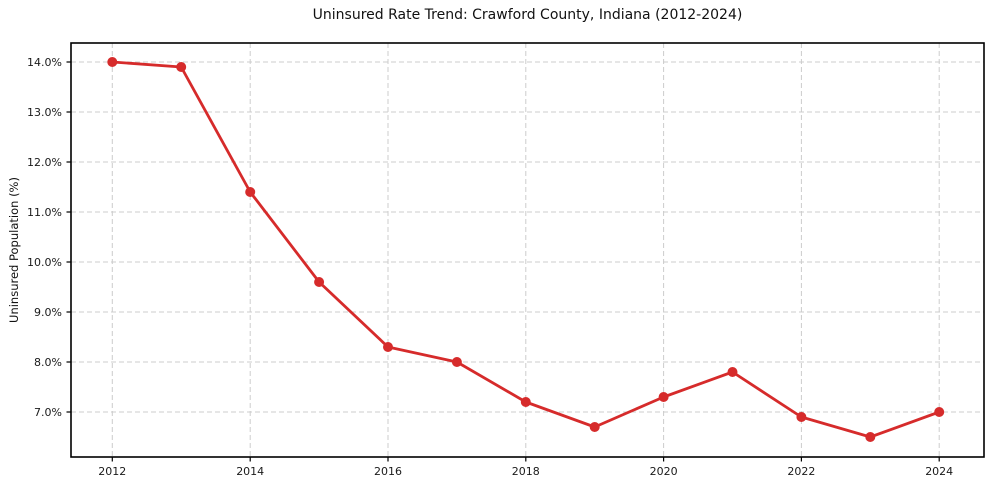 This screenshot has width=989, height=490. I want to click on y-tick-label: 13.0%, so click(44, 112).